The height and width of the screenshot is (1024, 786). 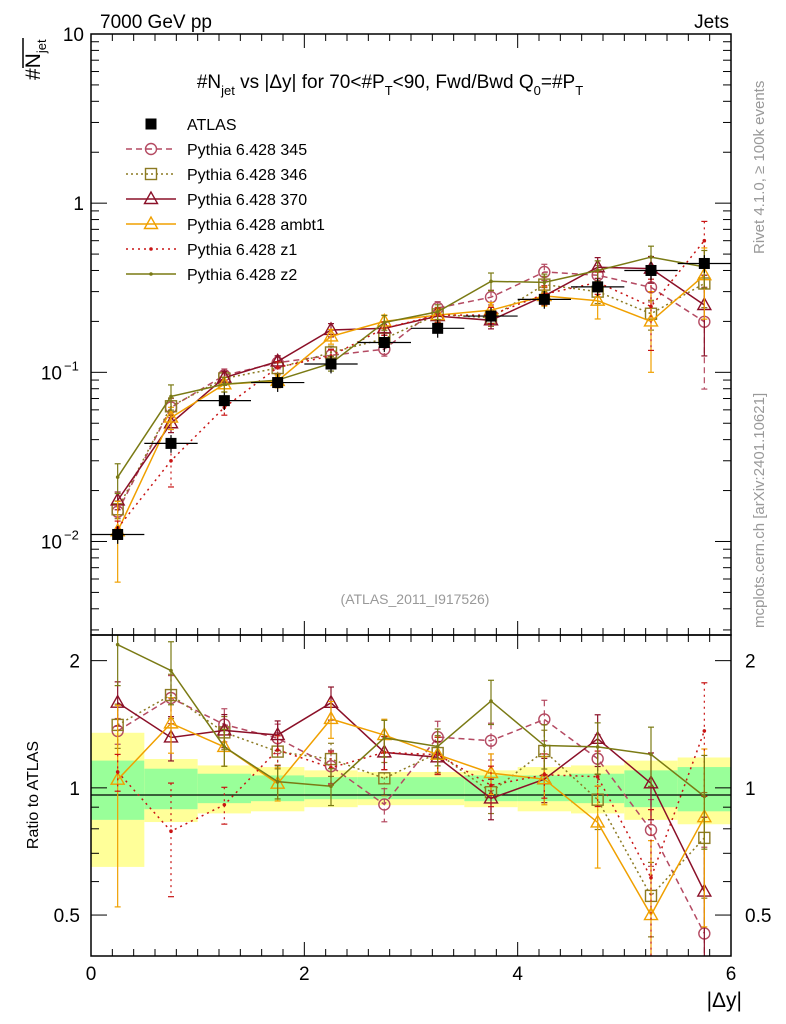 I want to click on legend-entry-4: Pythia 6.428 ambt1, so click(x=225, y=224).